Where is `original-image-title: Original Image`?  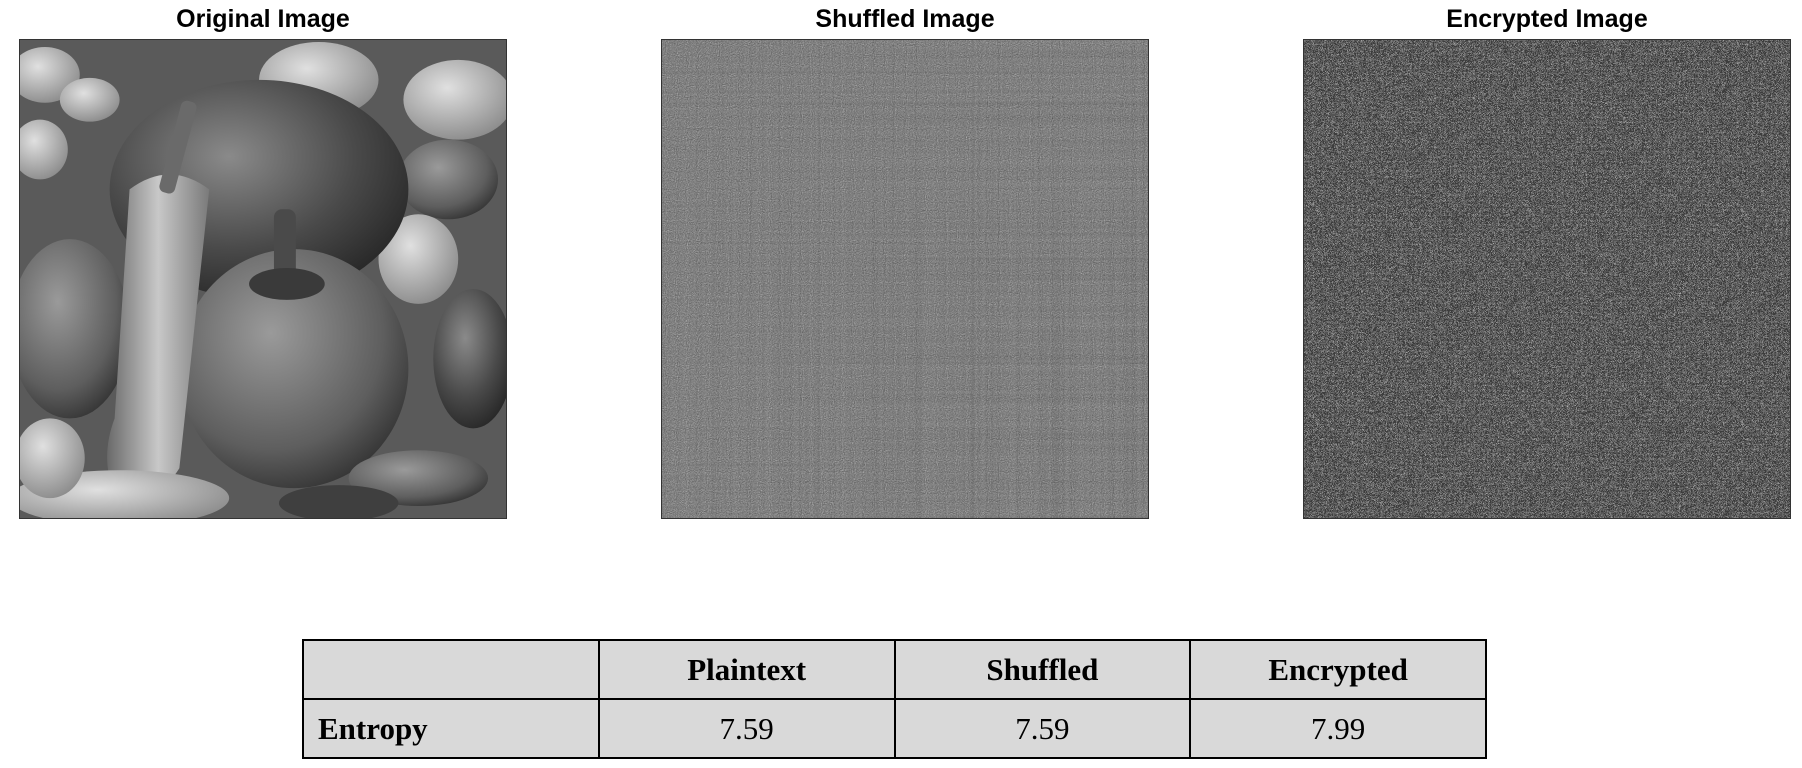 original-image-title: Original Image is located at coordinates (263, 19).